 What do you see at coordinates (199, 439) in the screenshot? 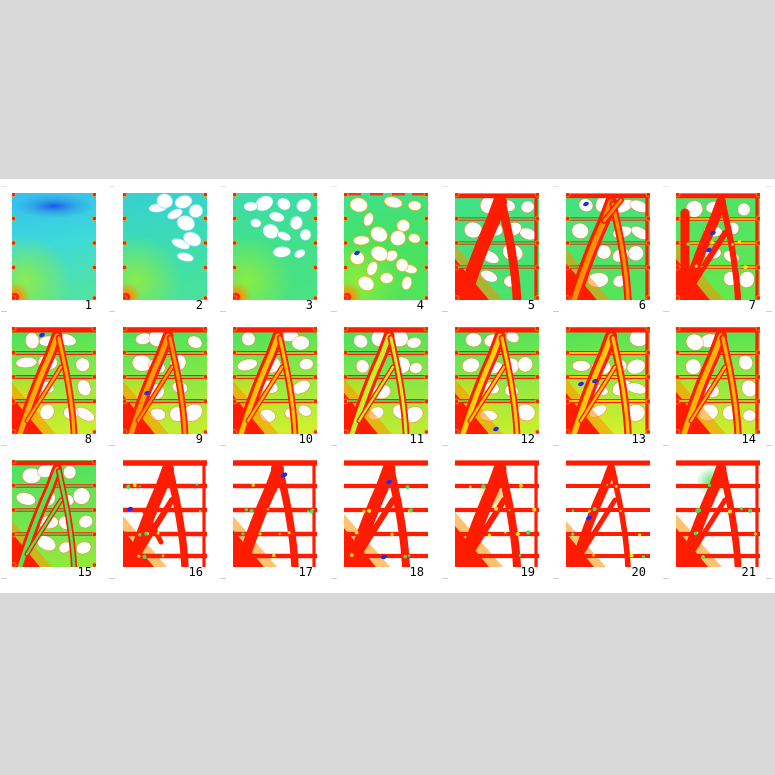
I see `panel-number: 9` at bounding box center [199, 439].